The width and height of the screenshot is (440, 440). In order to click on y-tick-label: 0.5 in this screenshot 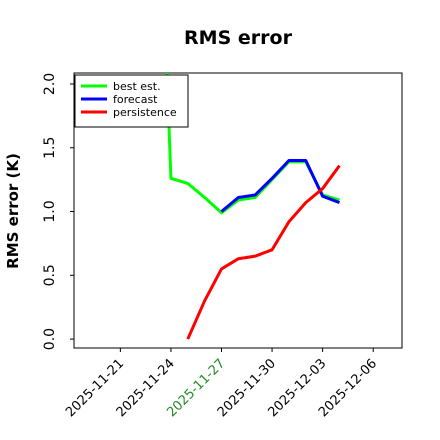, I will do `click(50, 275)`.